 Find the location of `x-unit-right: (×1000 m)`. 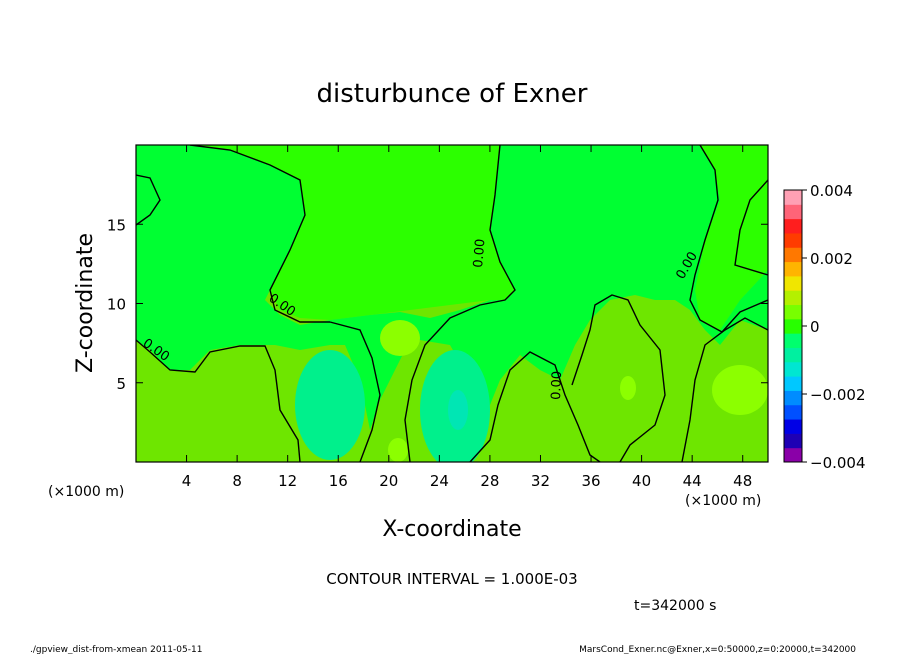

x-unit-right: (×1000 m) is located at coordinates (723, 501).